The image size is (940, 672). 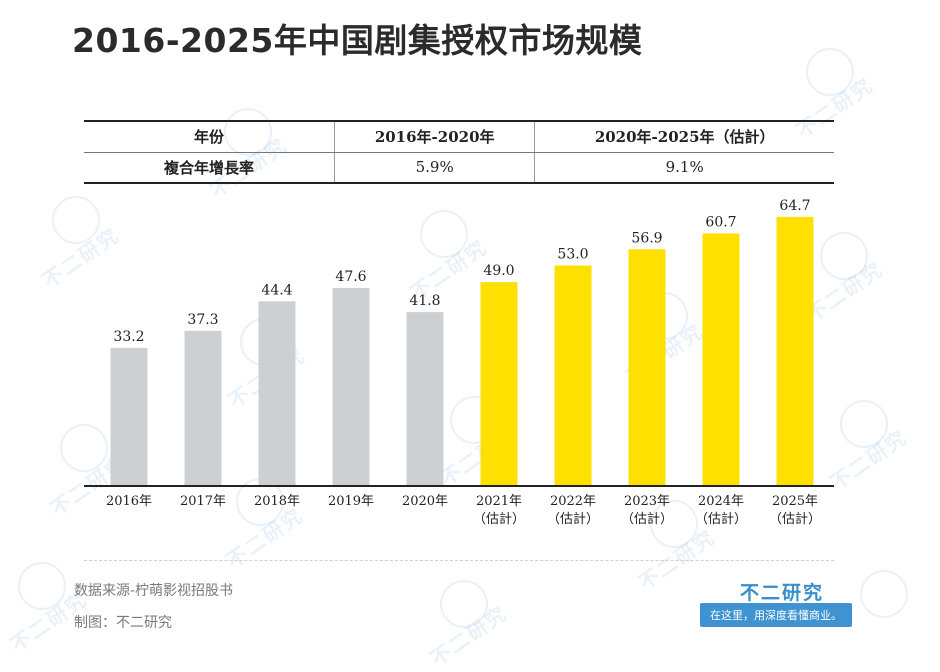 I want to click on data-source-note: 数据来源-柠萌影视招股书, so click(x=154, y=591).